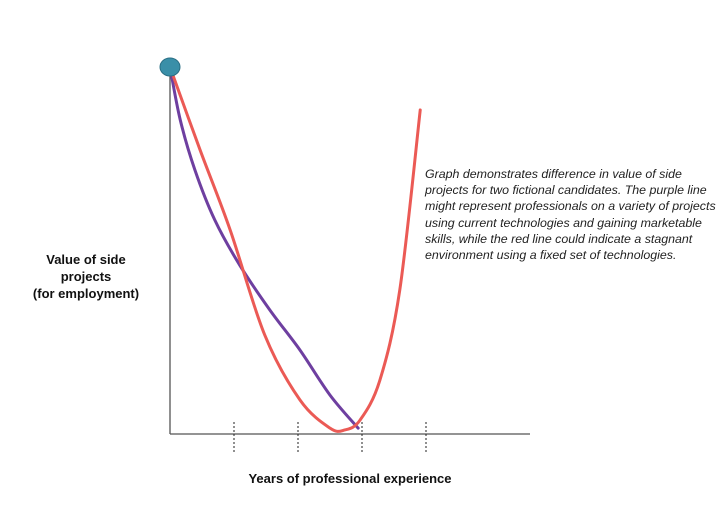  What do you see at coordinates (86, 259) in the screenshot?
I see `y-axis-label-line: Value of side` at bounding box center [86, 259].